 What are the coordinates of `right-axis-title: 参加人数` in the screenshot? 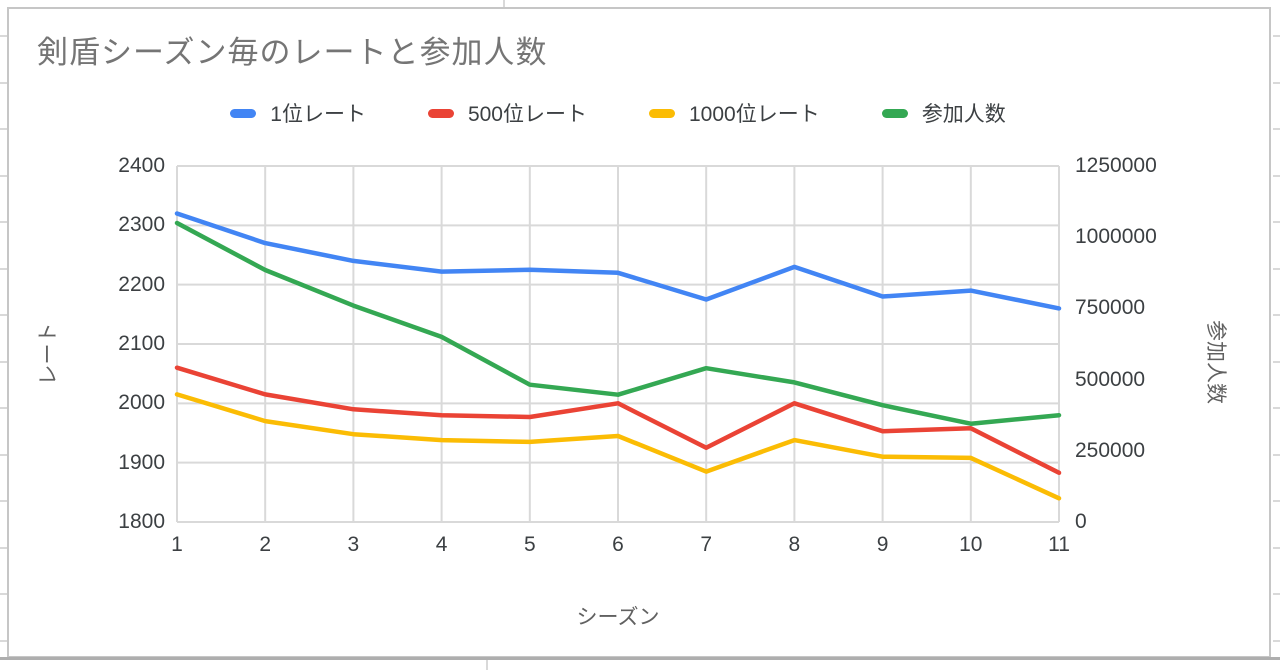 It's located at (1215, 362).